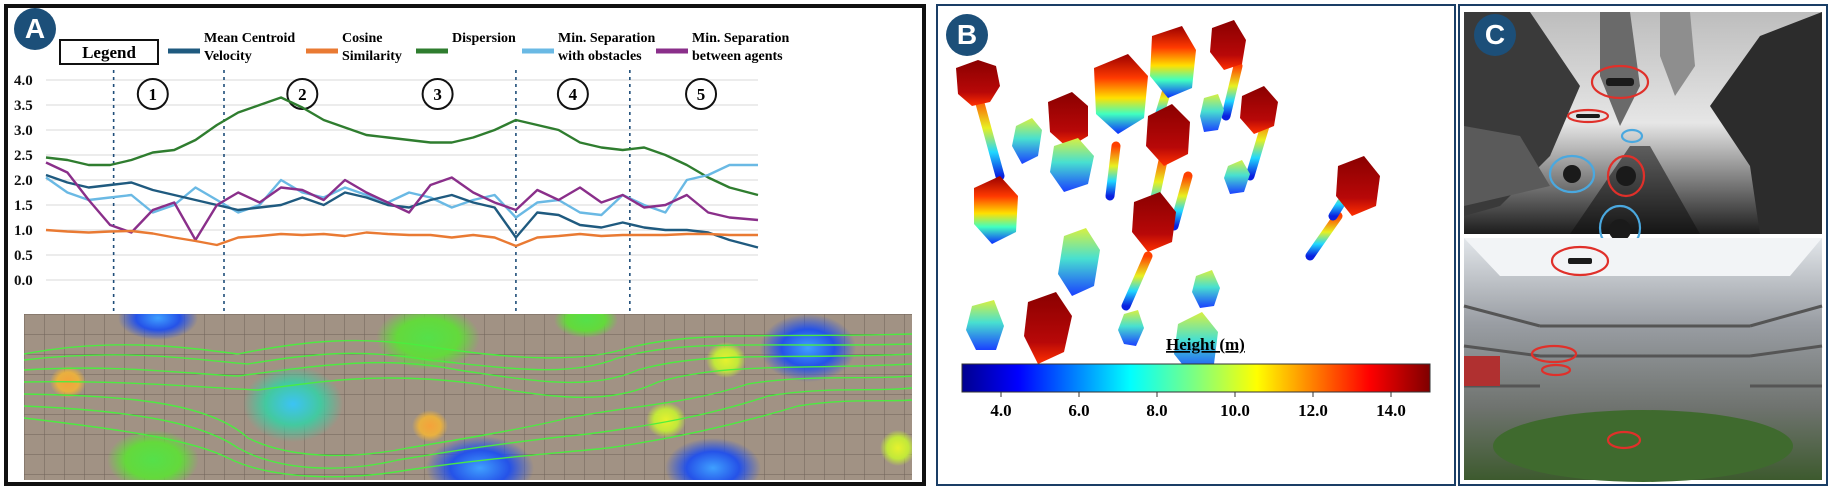  I want to click on y-axis-ticks: 4.0 3.5 3.0 2.5 2.0 1.5 1.0 0.5 0.0, so click(23, 181).